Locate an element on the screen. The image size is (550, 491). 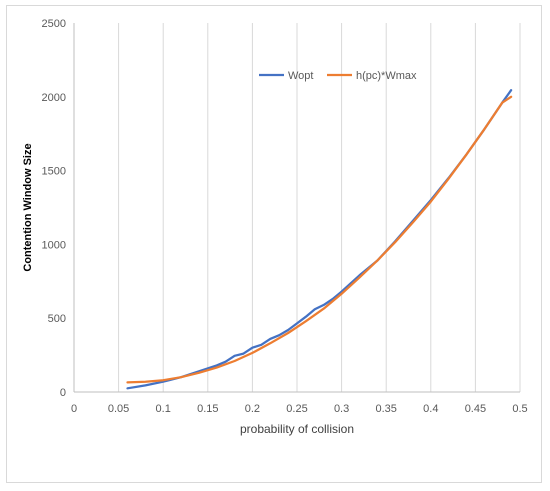
y-tick-label: 1500 is located at coordinates (54, 172).